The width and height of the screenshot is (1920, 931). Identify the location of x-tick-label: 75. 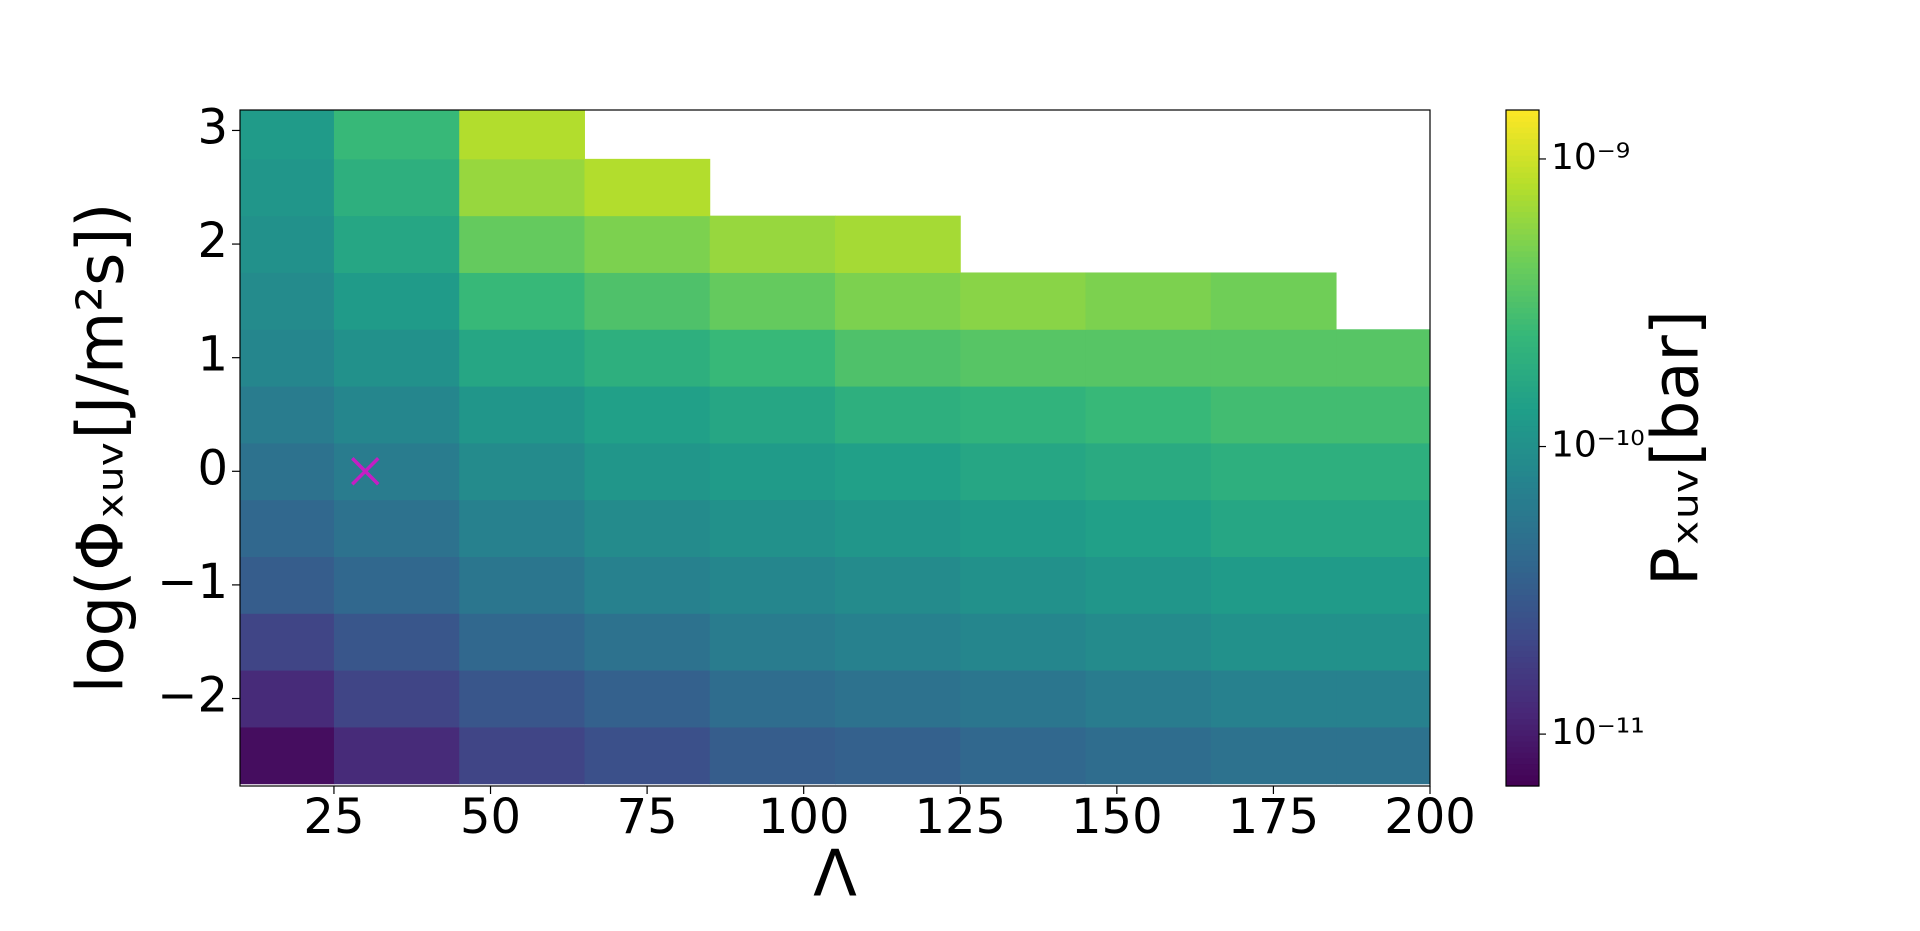
(647, 817).